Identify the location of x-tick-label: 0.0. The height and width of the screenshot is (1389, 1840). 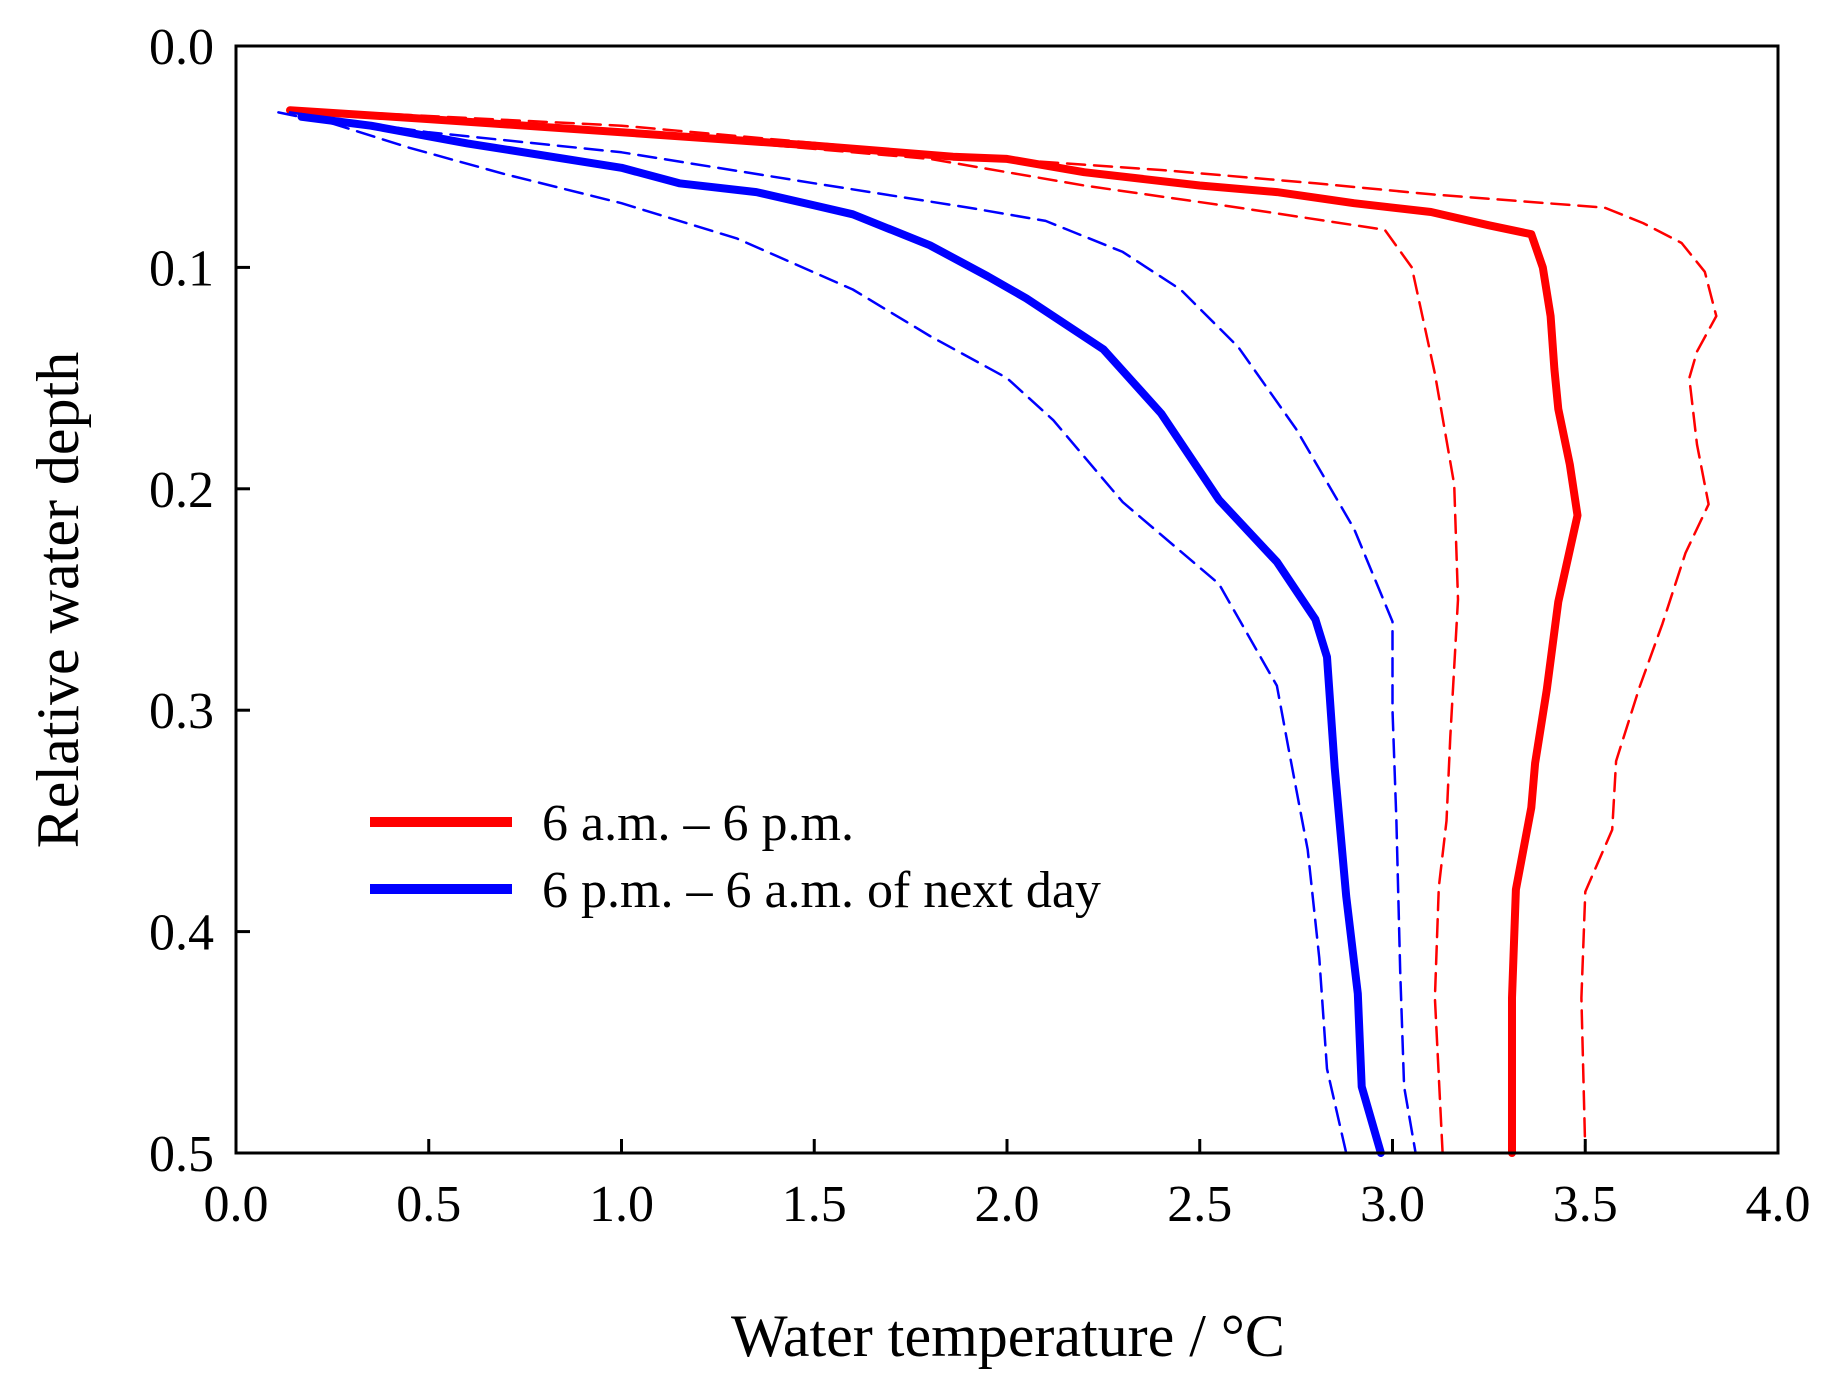
(236, 1204).